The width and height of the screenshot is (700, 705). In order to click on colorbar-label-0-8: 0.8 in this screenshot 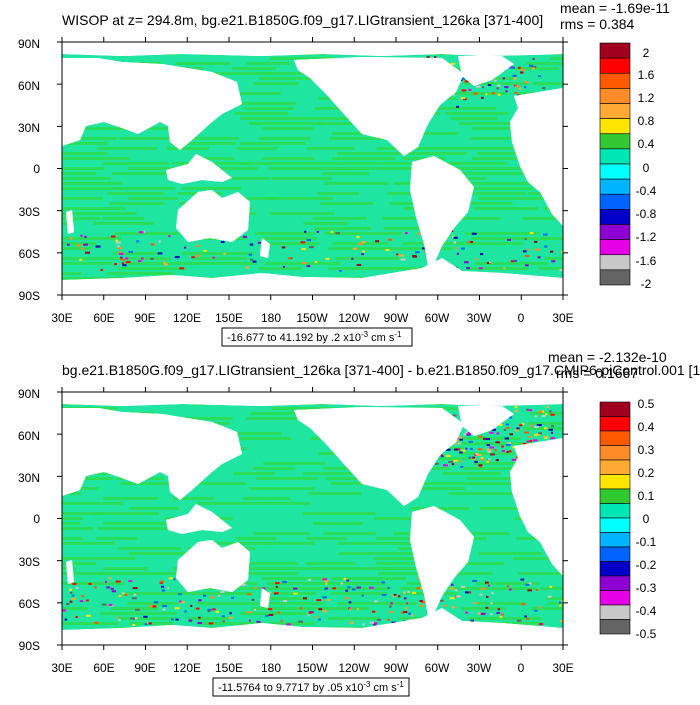, I will do `click(646, 121)`.